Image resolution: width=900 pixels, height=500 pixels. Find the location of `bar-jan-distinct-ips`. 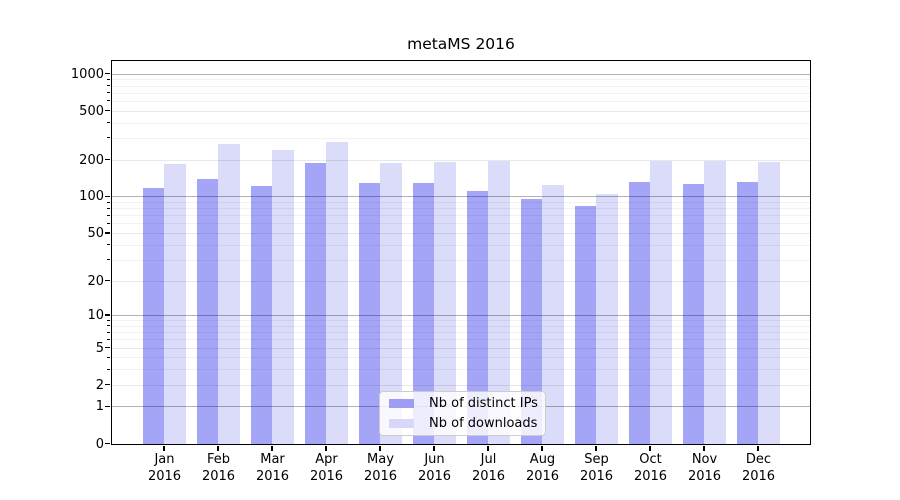

bar-jan-distinct-ips is located at coordinates (153, 316).